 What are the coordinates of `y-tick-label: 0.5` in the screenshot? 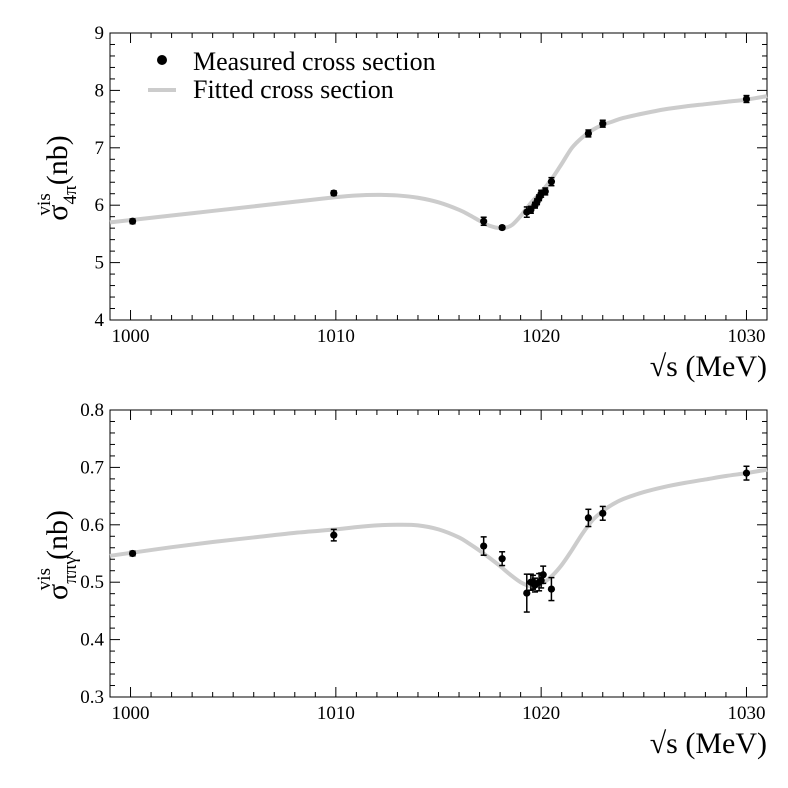 It's located at (92, 582).